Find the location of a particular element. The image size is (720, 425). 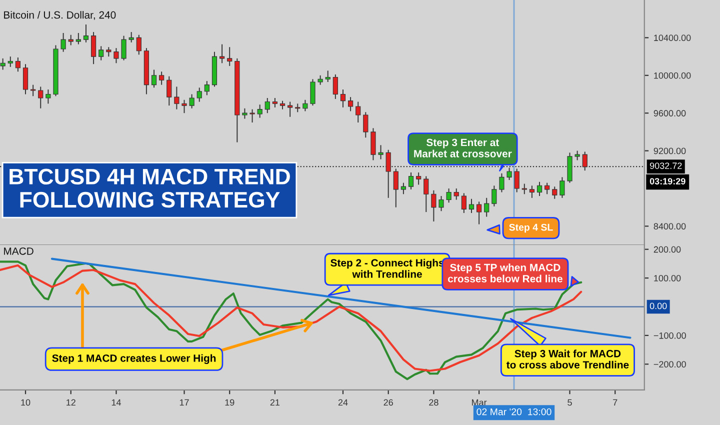

y-tick-label: −100.00 is located at coordinates (670, 335).